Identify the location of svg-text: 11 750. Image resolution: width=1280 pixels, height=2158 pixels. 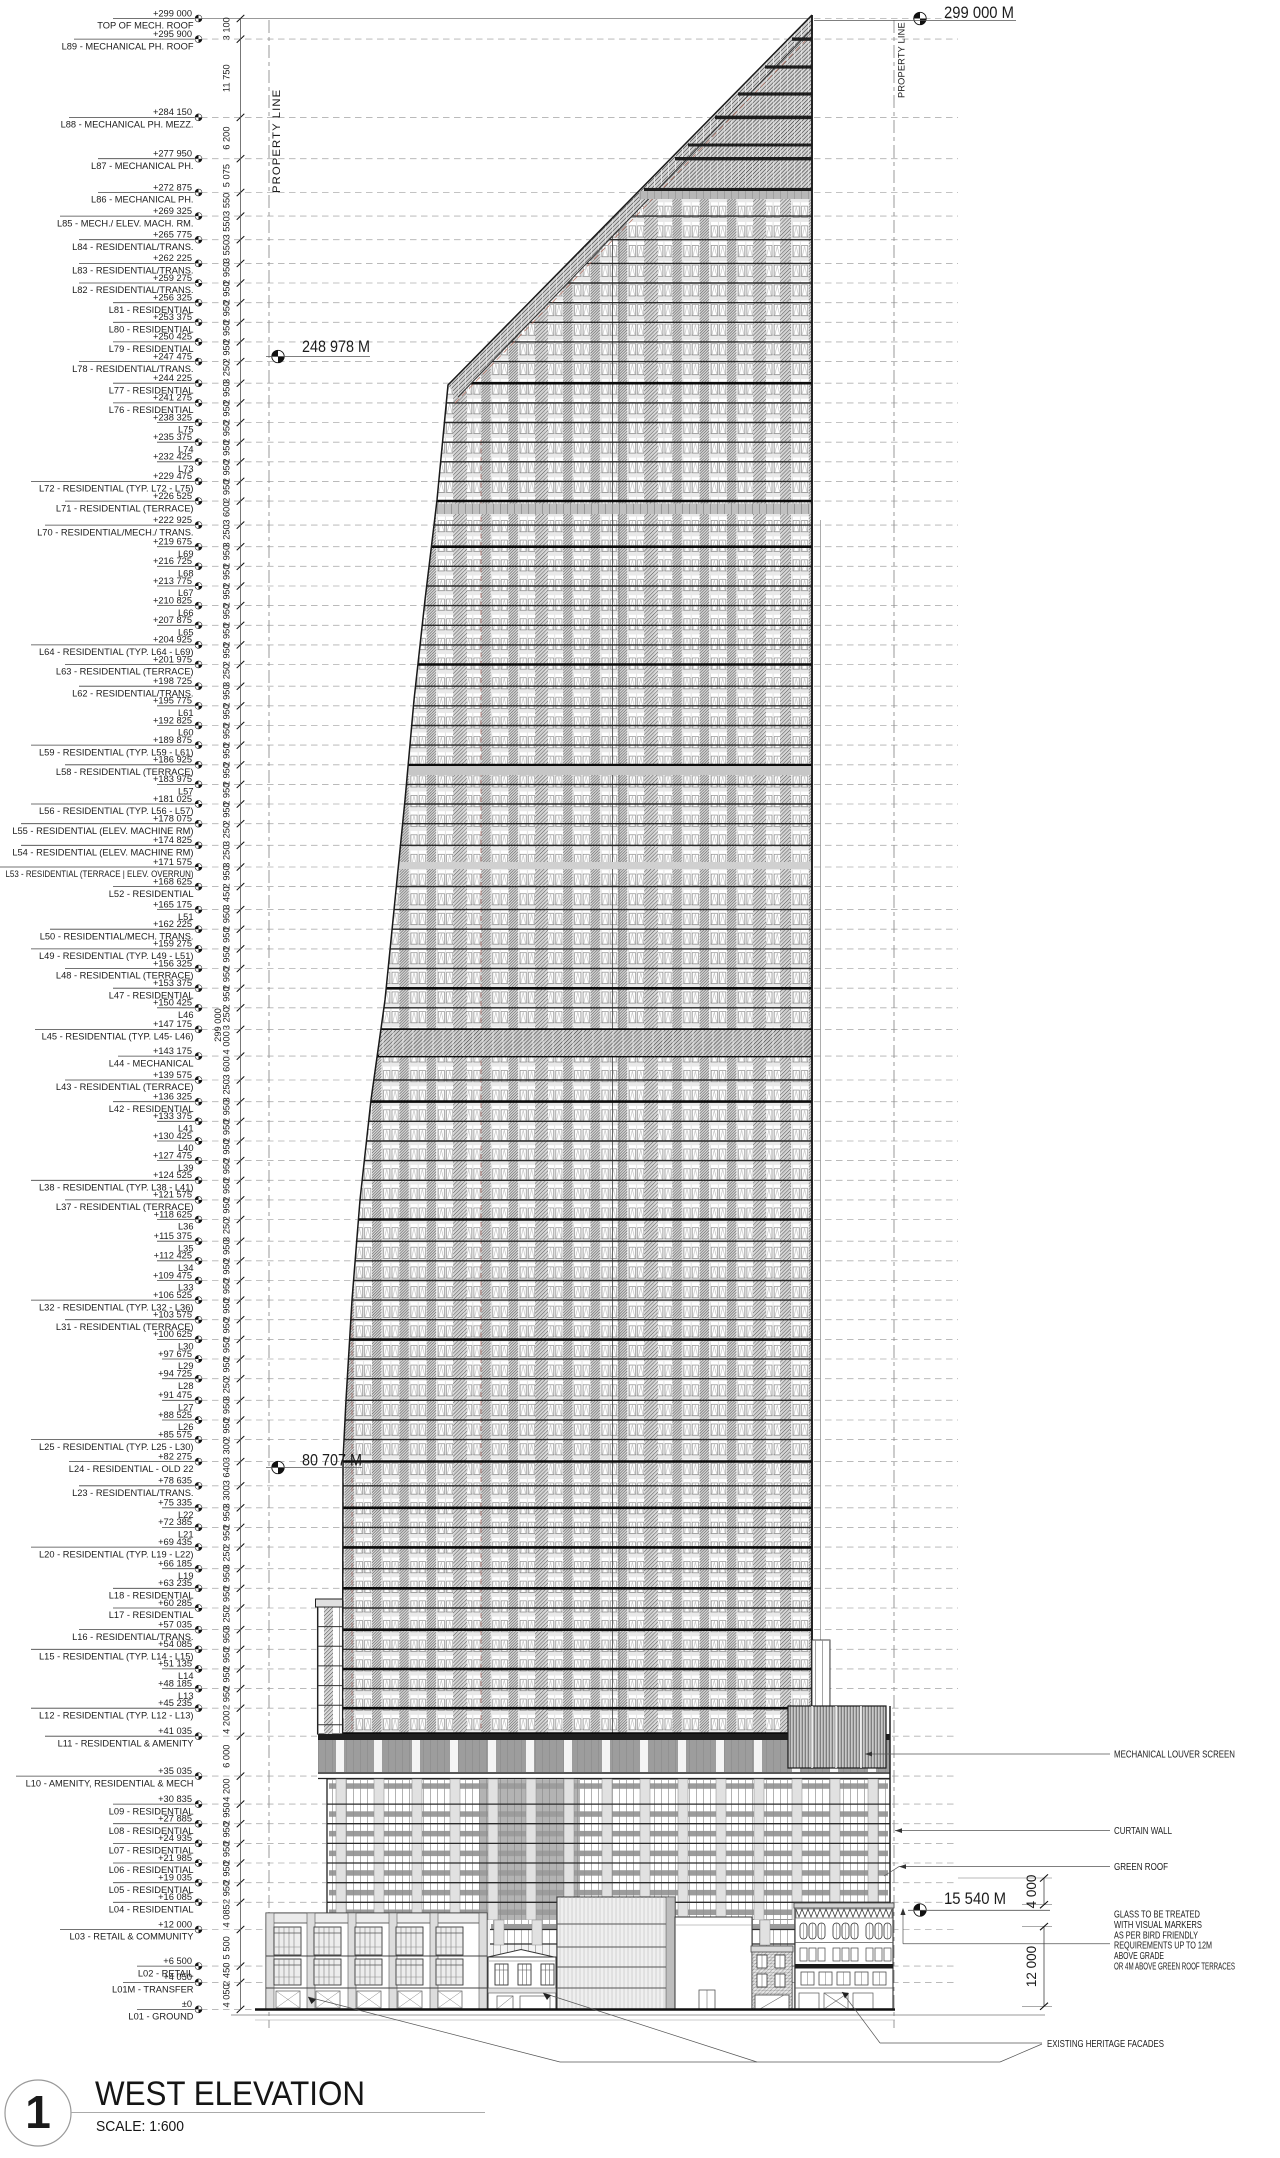
(227, 78).